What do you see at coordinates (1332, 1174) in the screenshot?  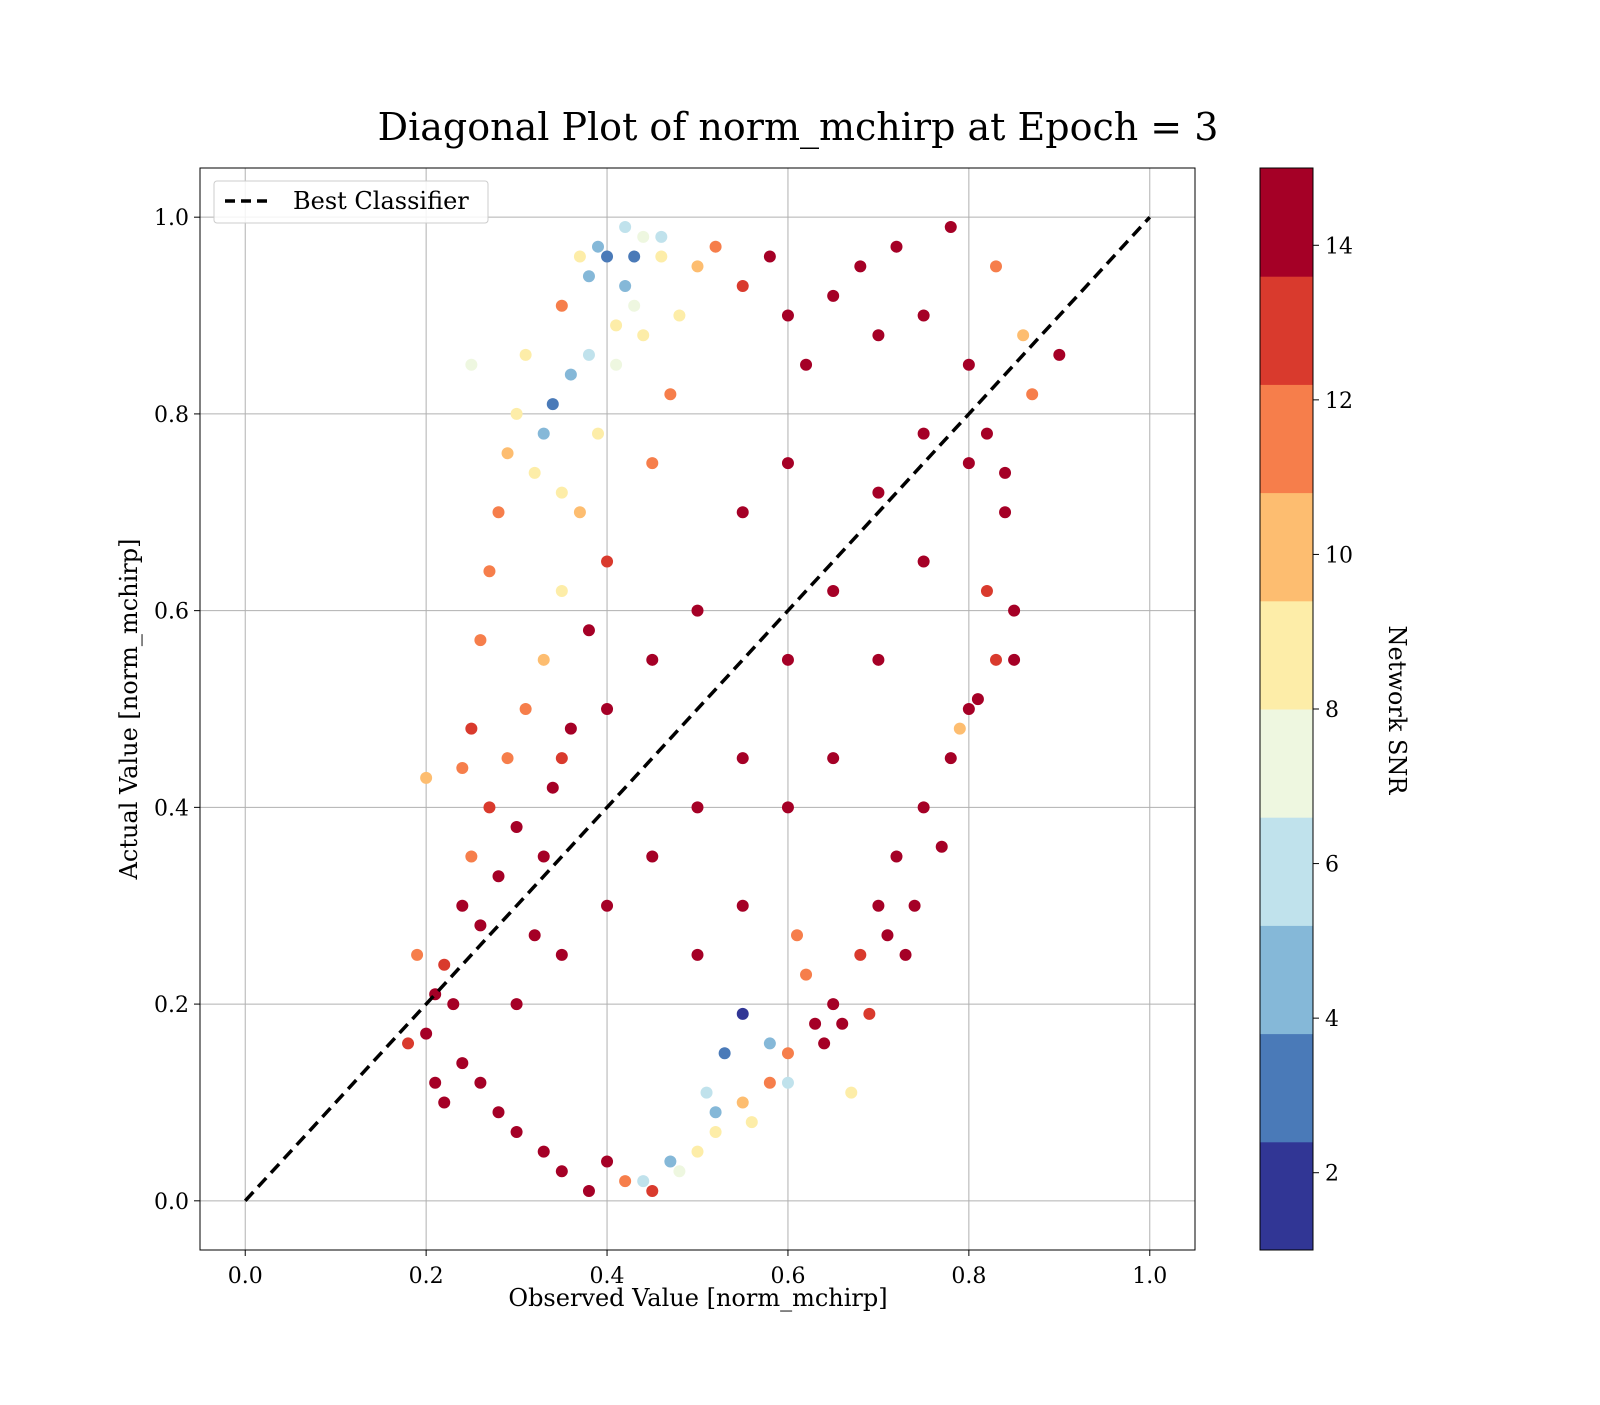 I see `colorbar-tick-label-0: 2` at bounding box center [1332, 1174].